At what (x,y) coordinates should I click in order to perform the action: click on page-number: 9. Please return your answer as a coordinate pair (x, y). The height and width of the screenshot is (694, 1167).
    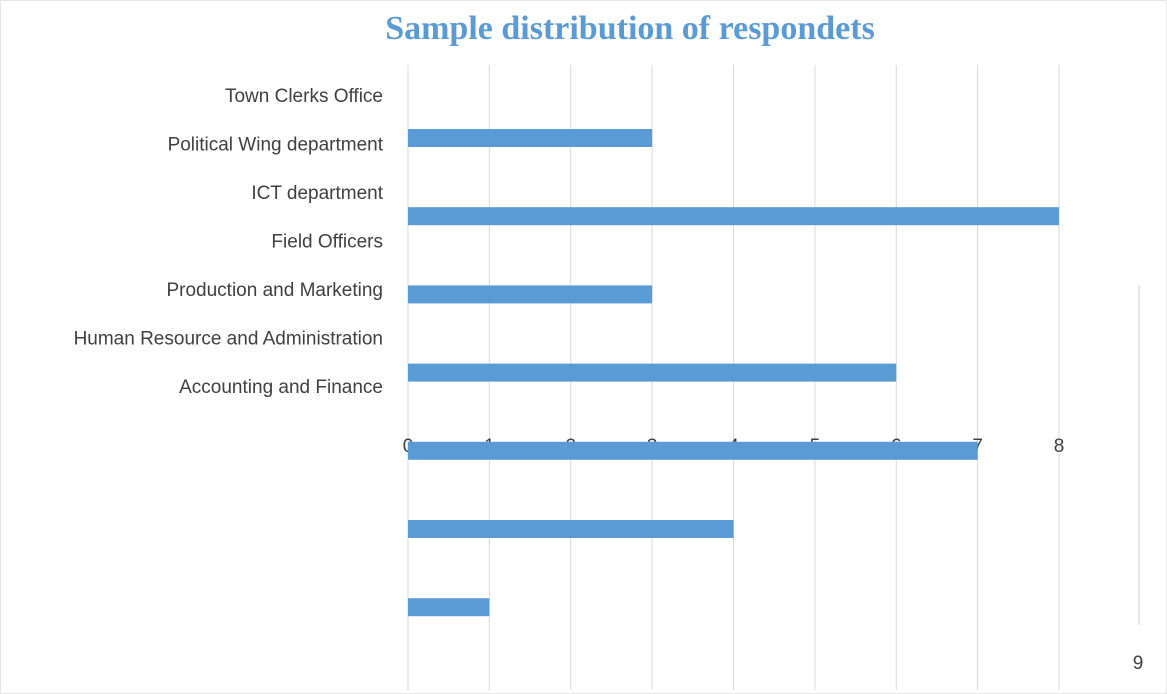
    Looking at the image, I should click on (1138, 663).